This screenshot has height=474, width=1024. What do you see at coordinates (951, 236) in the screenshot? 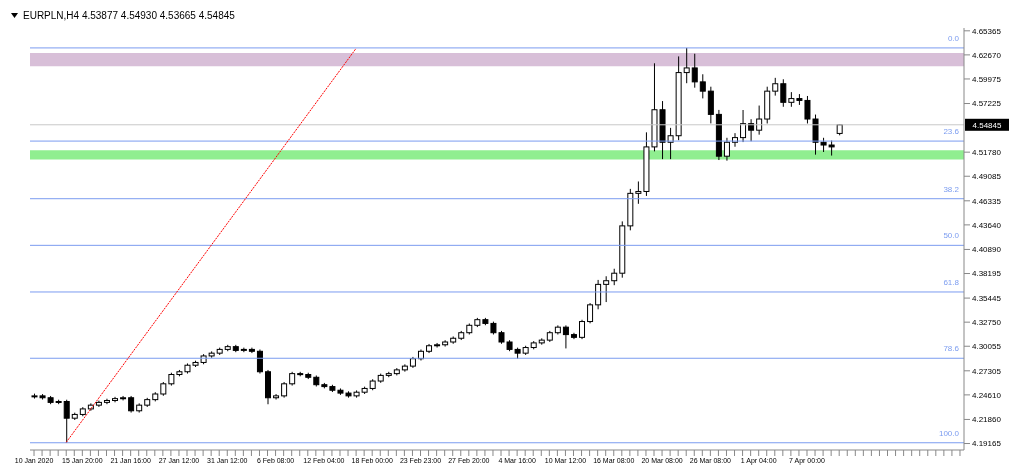
I see `annotation: 50.0` at bounding box center [951, 236].